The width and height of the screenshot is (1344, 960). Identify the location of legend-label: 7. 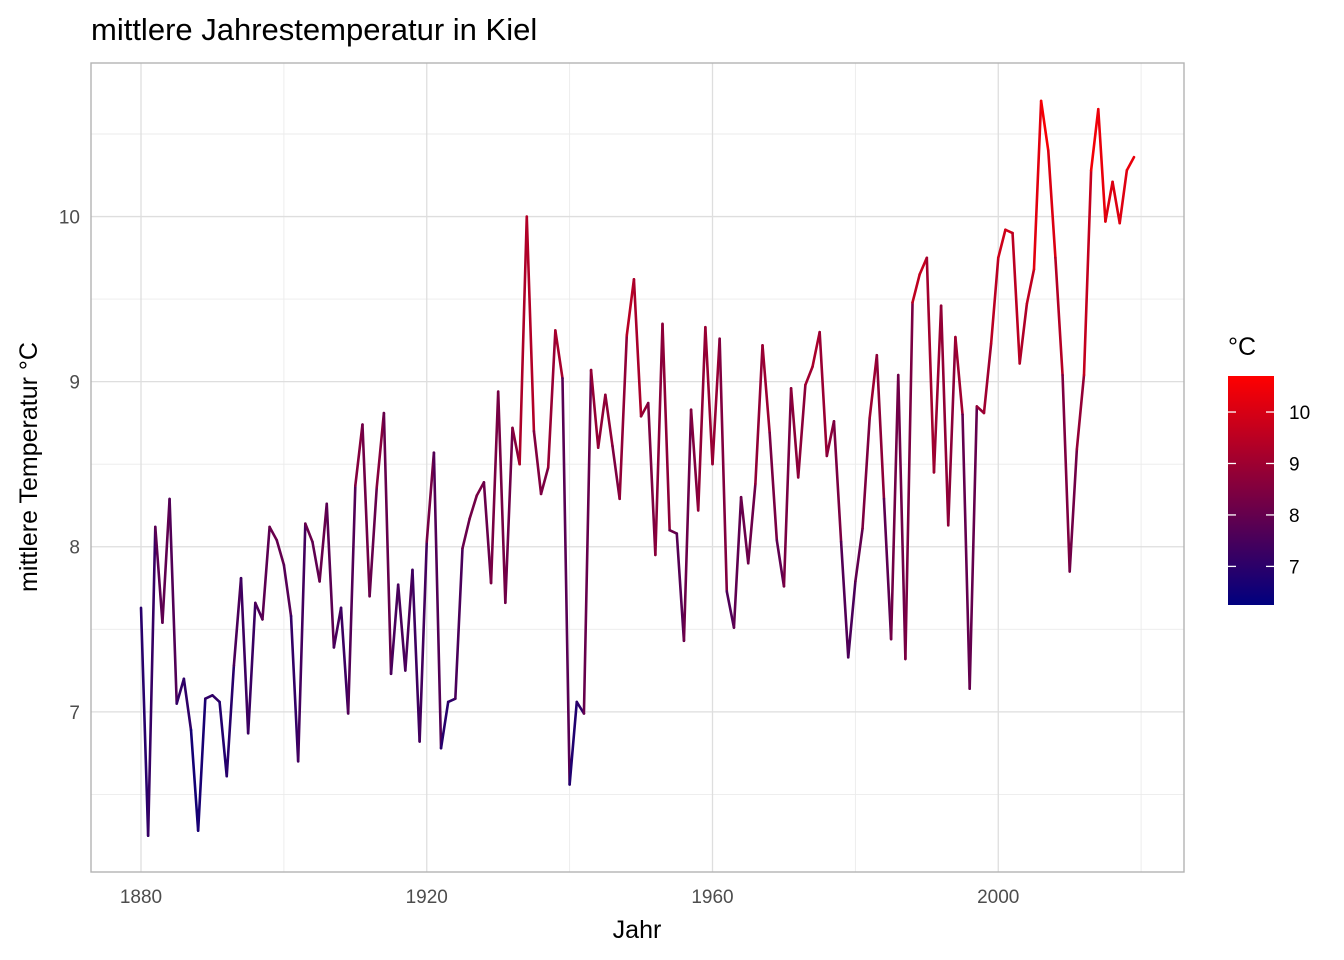
(1294, 567).